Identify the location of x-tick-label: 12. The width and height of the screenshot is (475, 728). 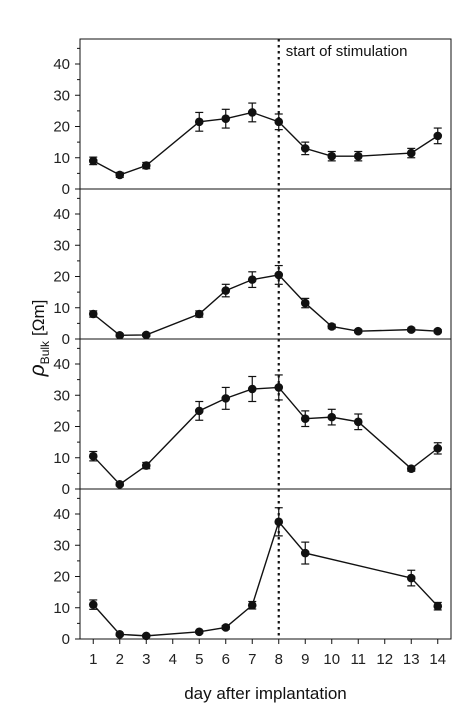
(384, 659).